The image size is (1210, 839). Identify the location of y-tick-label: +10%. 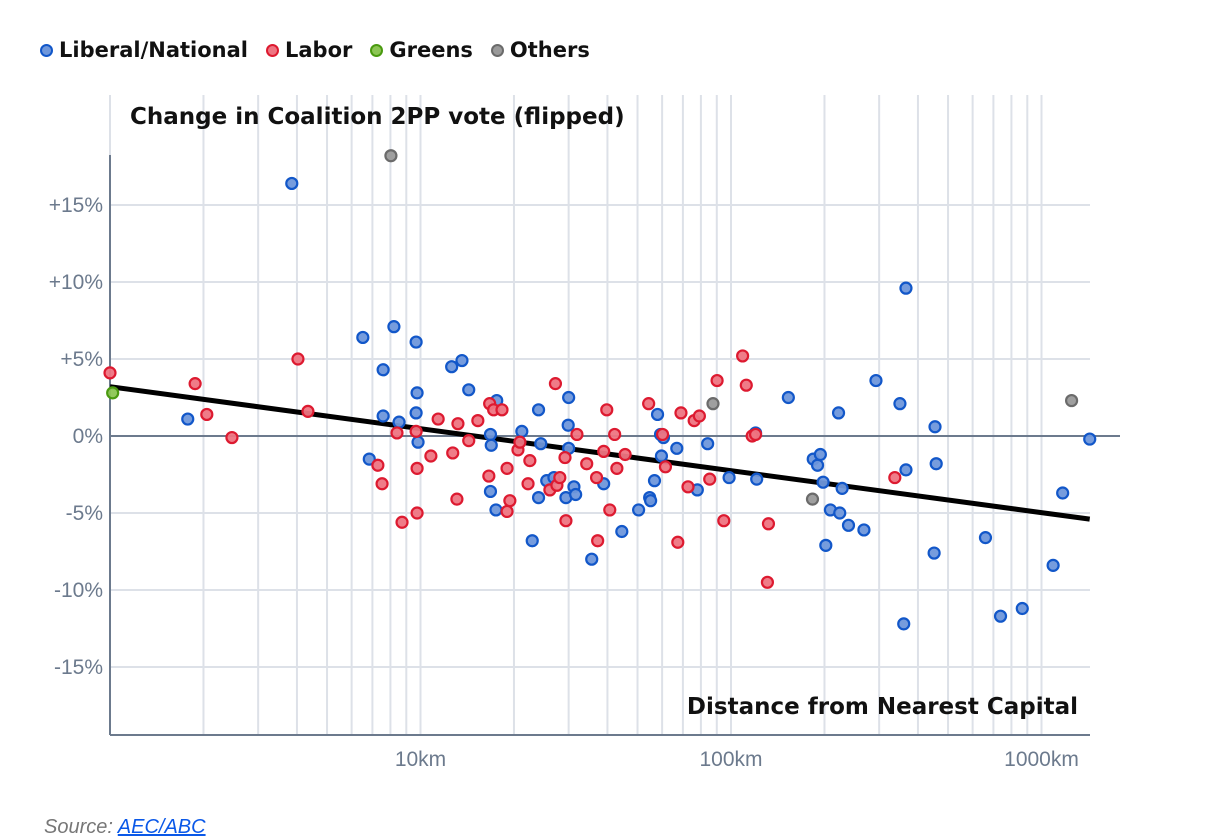
(76, 282).